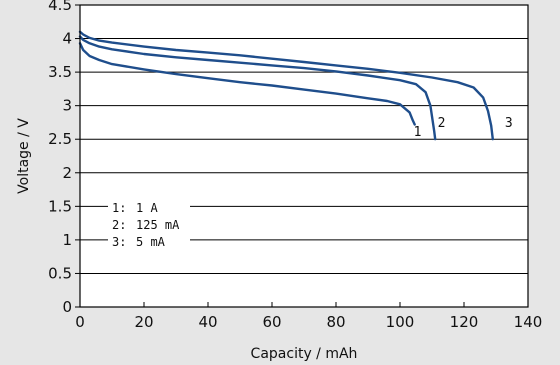  What do you see at coordinates (308, 316) in the screenshot?
I see `x-axis-ticks: 0 20 40 60 80 100 120 140` at bounding box center [308, 316].